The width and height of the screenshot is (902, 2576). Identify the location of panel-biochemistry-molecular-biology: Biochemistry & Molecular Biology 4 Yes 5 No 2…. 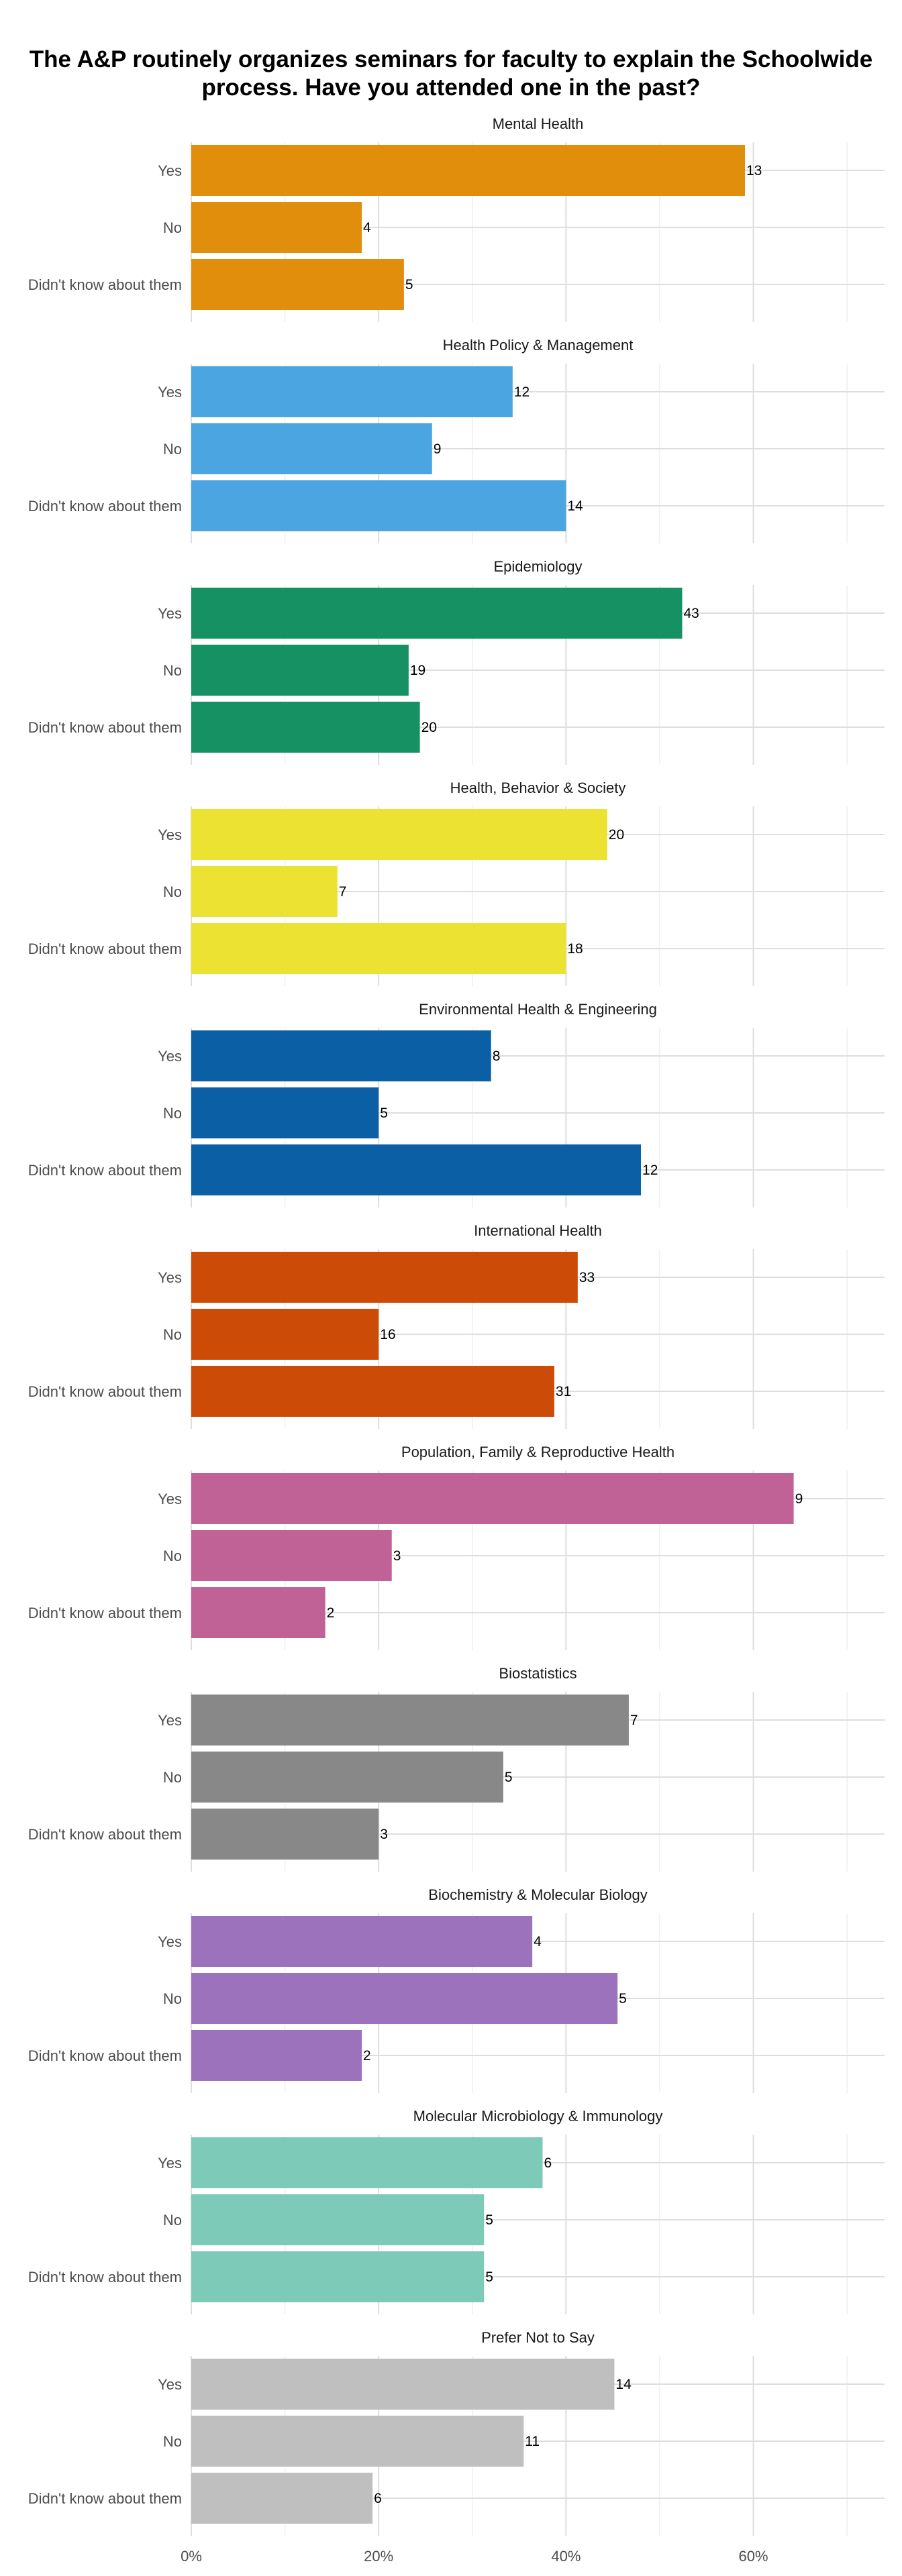
(456, 1989).